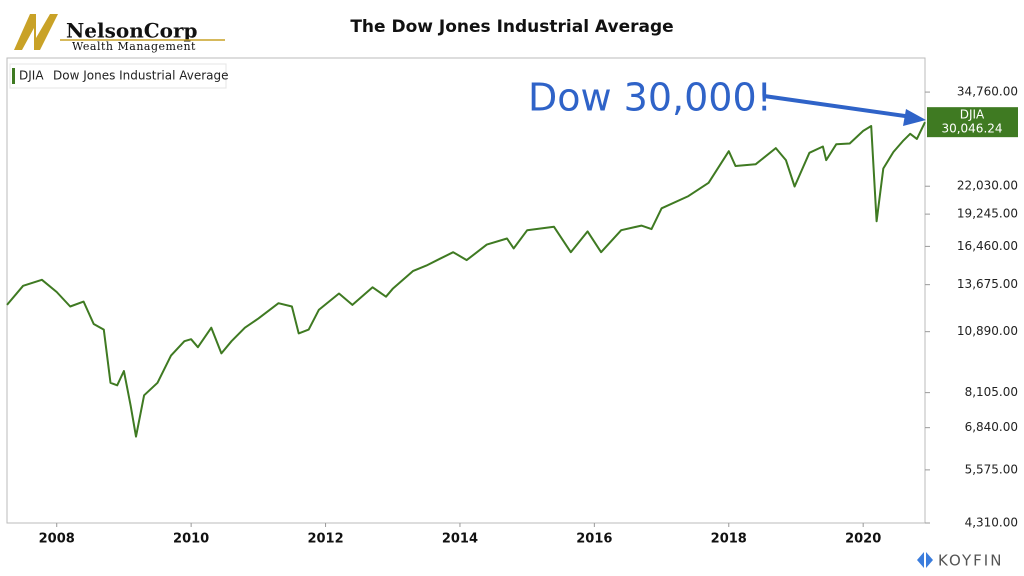 This screenshot has height=576, width=1024. I want to click on y-tick-label: 4,310.00, so click(991, 523).